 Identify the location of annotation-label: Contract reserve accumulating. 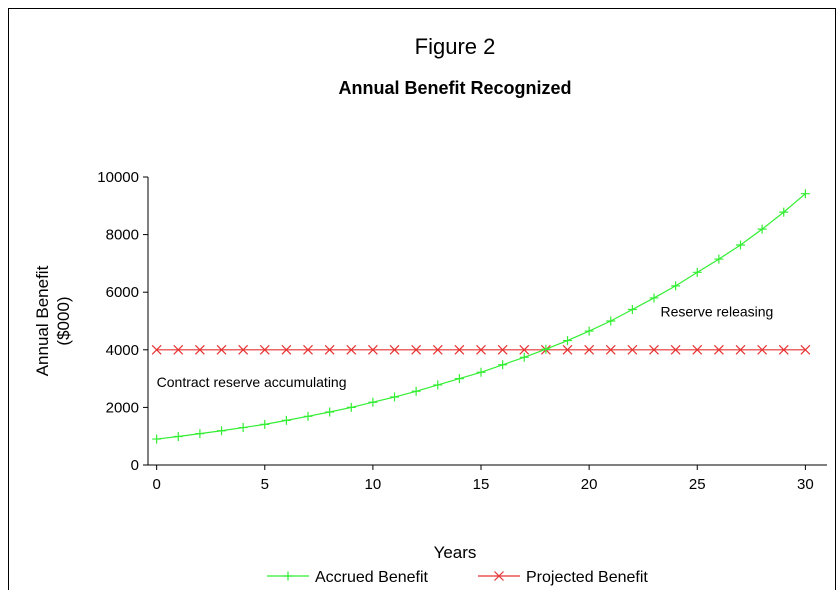
(252, 382).